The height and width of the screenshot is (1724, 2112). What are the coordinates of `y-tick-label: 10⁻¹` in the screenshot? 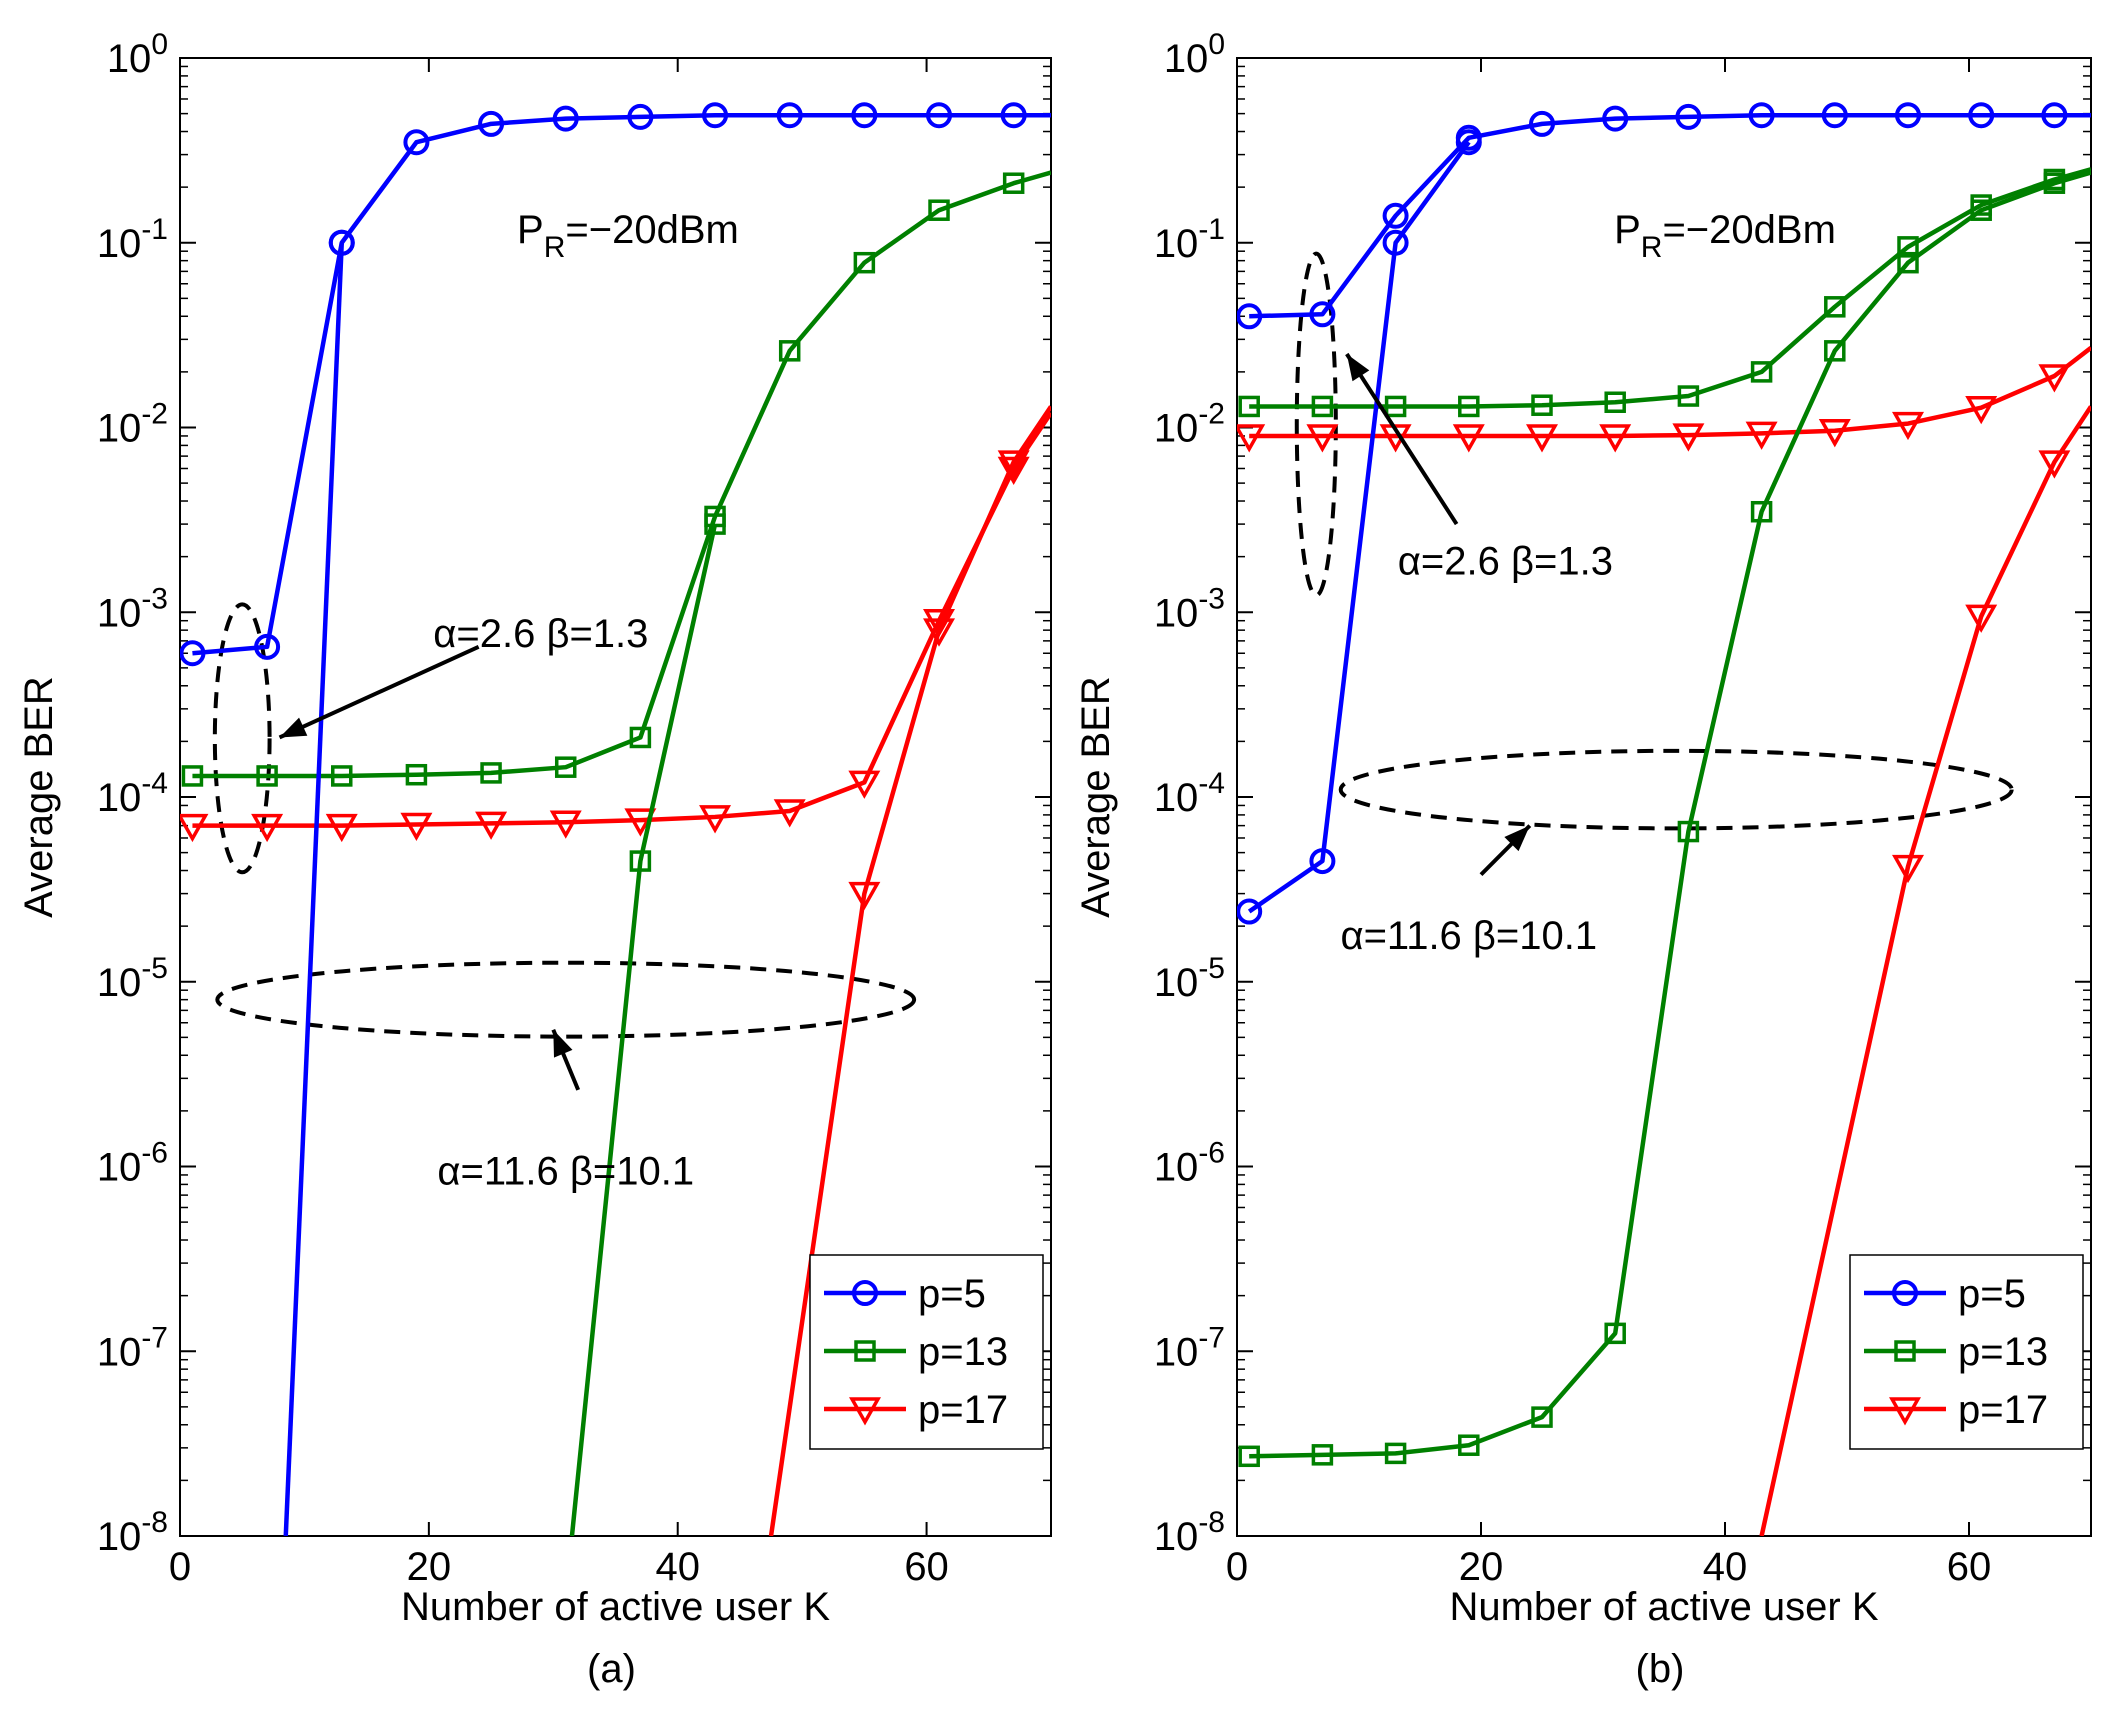 It's located at (132, 239).